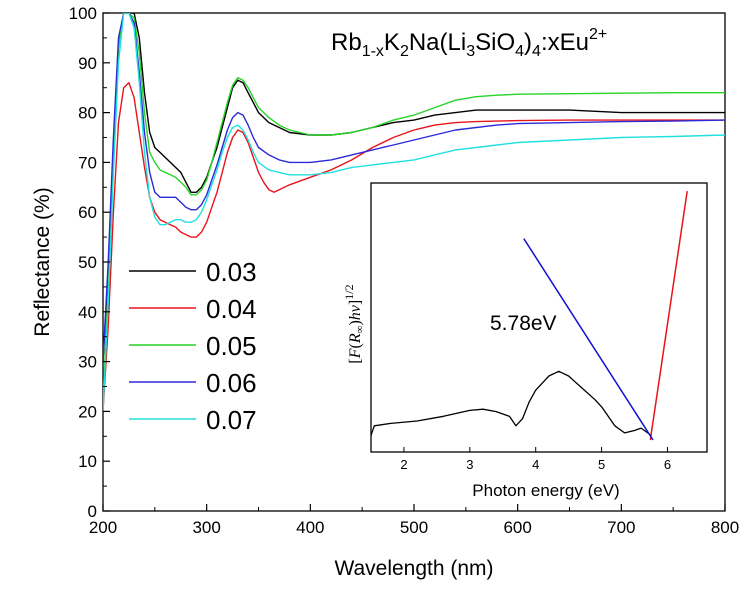 The width and height of the screenshot is (746, 592). Describe the element at coordinates (469, 464) in the screenshot. I see `inset-x-tick-label: 3` at that location.